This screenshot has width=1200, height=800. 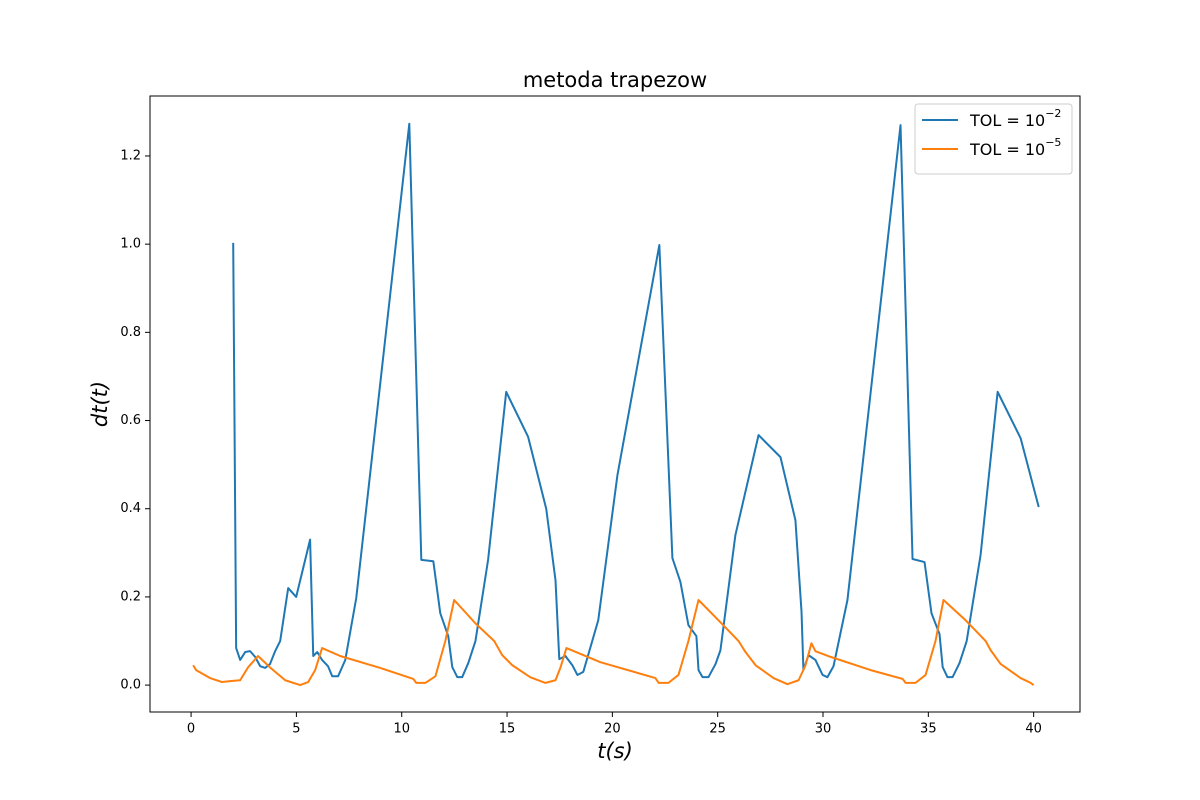 I want to click on x-tick-label: 30, so click(x=823, y=729).